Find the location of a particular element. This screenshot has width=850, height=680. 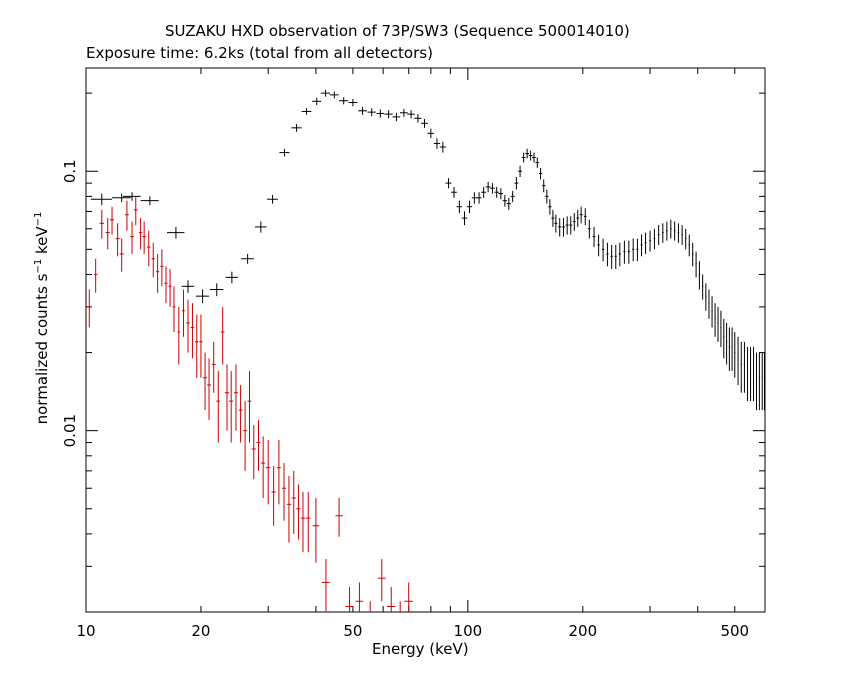

y-tick-label: 0.1 is located at coordinates (70, 171).